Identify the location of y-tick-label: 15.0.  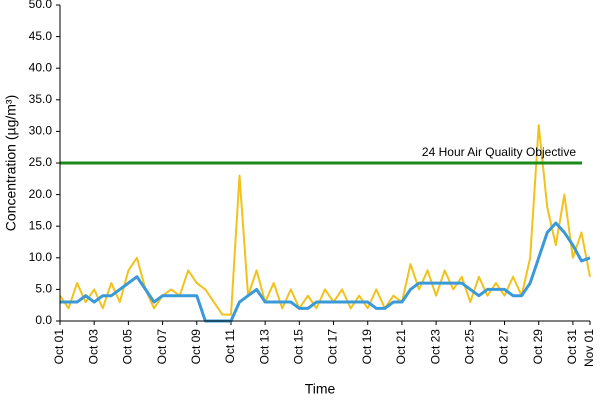
(41, 225).